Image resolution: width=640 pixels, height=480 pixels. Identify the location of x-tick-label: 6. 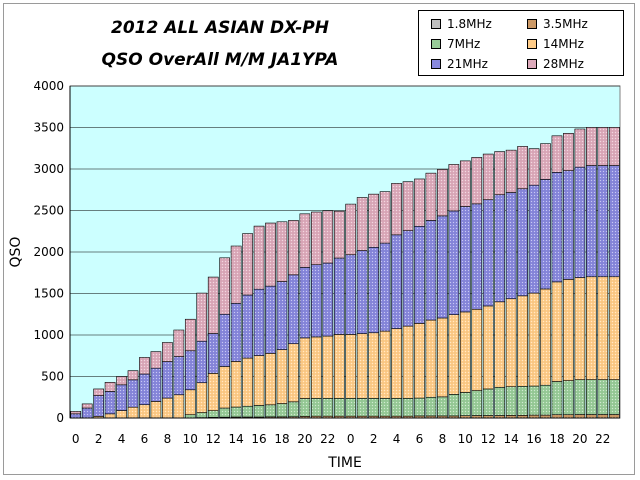
(420, 439).